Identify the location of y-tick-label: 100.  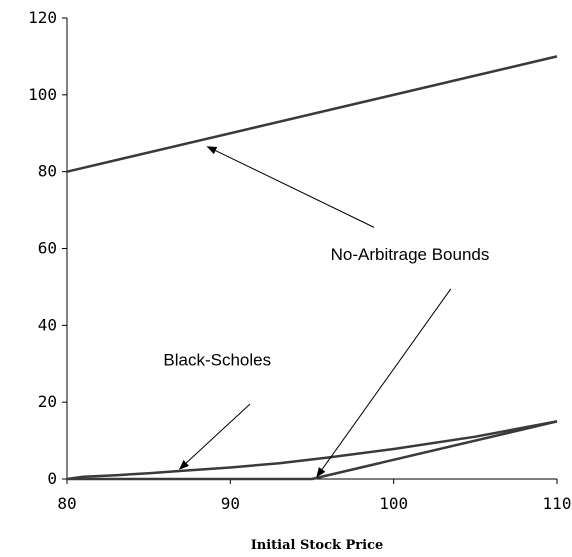
(42, 94).